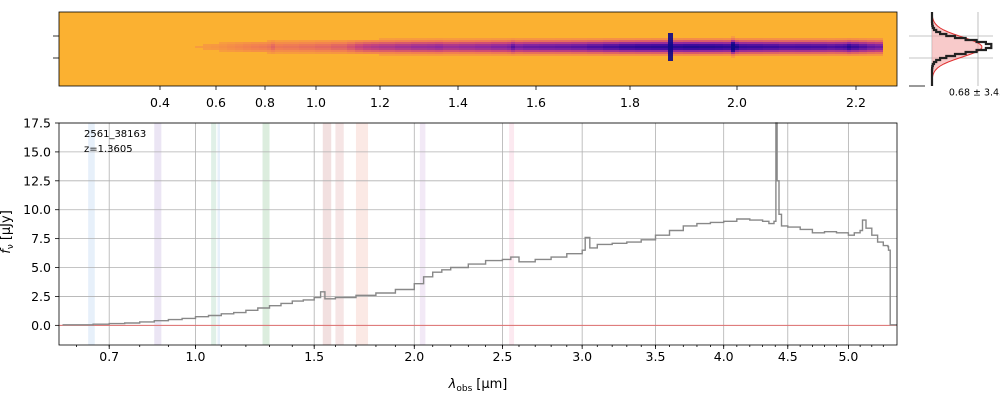 The image size is (1000, 404). Describe the element at coordinates (724, 356) in the screenshot. I see `x-tick-label: 4.0` at that location.